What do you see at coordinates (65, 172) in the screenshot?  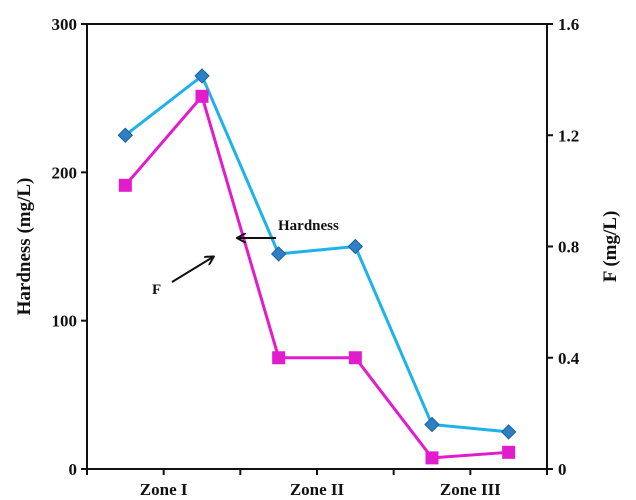 I see `y-left-tick-label: 200` at bounding box center [65, 172].